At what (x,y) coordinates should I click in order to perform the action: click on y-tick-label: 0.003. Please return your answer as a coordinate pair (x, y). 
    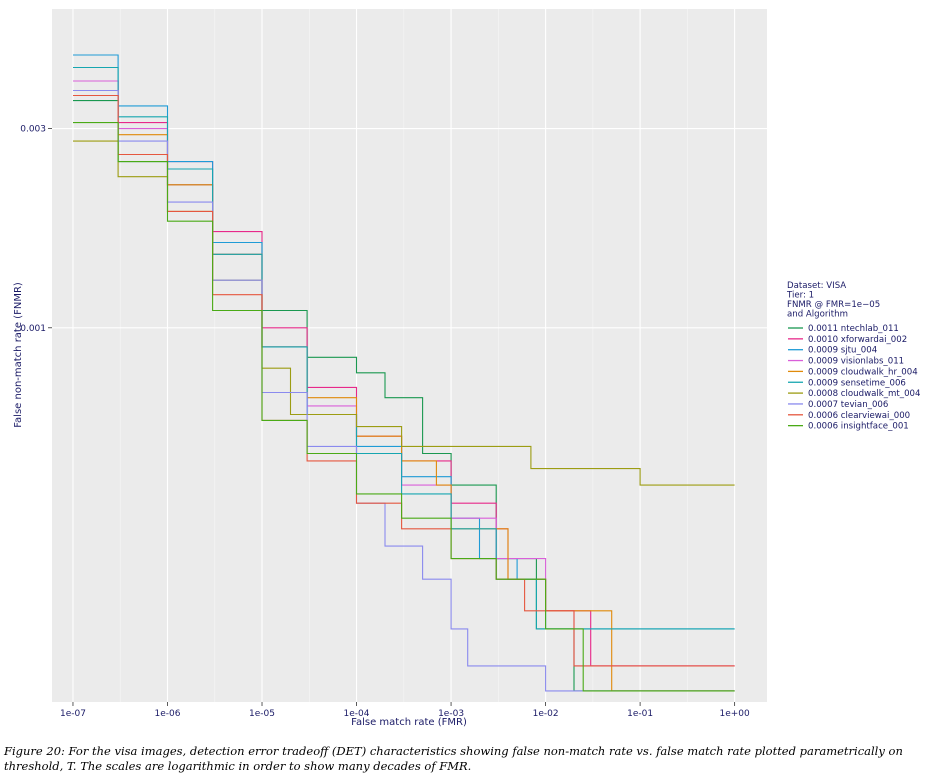
    Looking at the image, I should click on (33, 130).